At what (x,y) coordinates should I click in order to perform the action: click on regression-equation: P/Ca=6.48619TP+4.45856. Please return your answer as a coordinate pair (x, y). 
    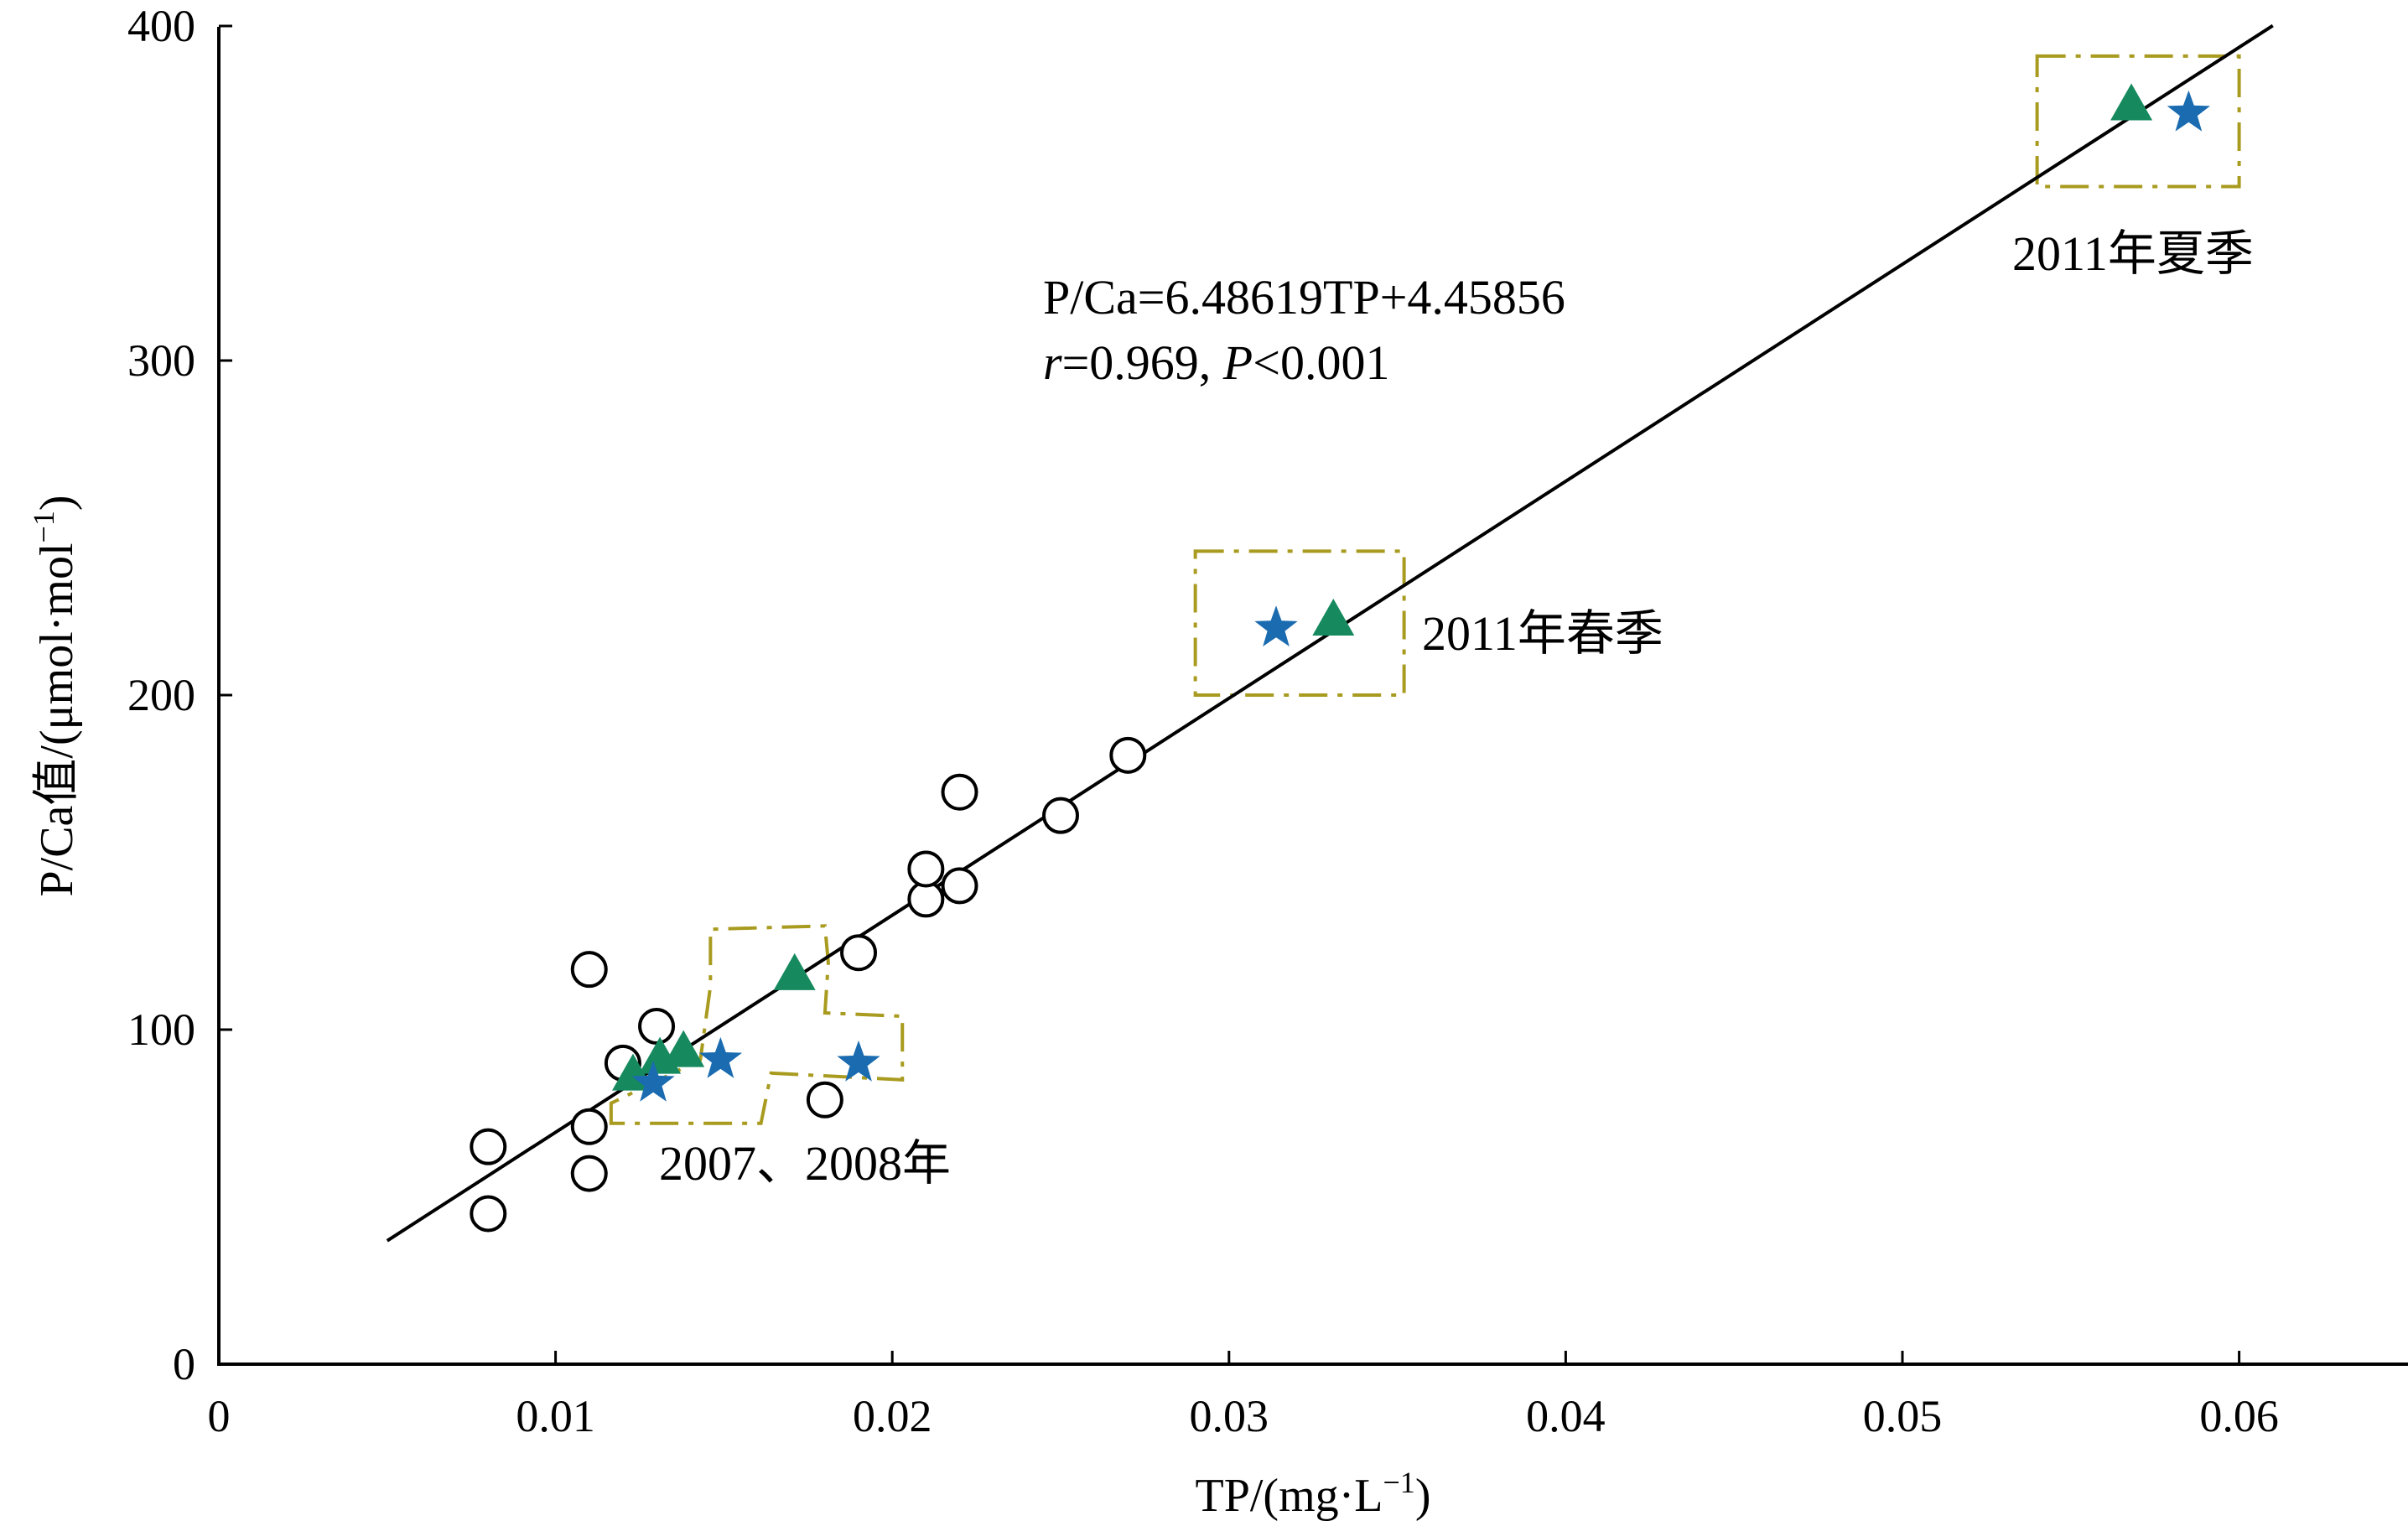
    Looking at the image, I should click on (1304, 297).